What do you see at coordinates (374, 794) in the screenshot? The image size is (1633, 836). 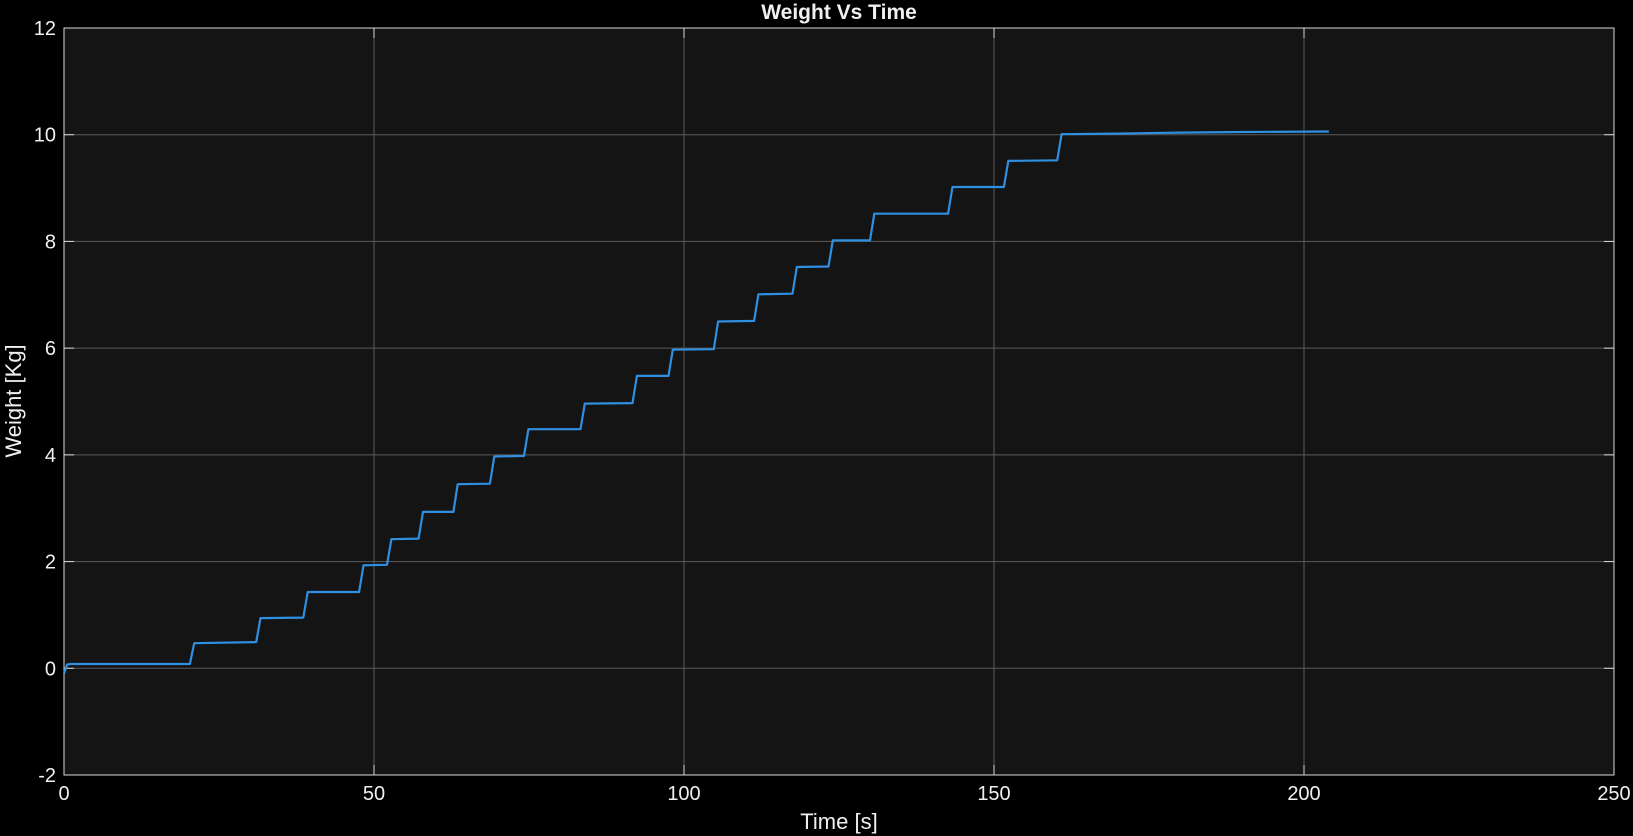 I see `x-tick-label: 50` at bounding box center [374, 794].